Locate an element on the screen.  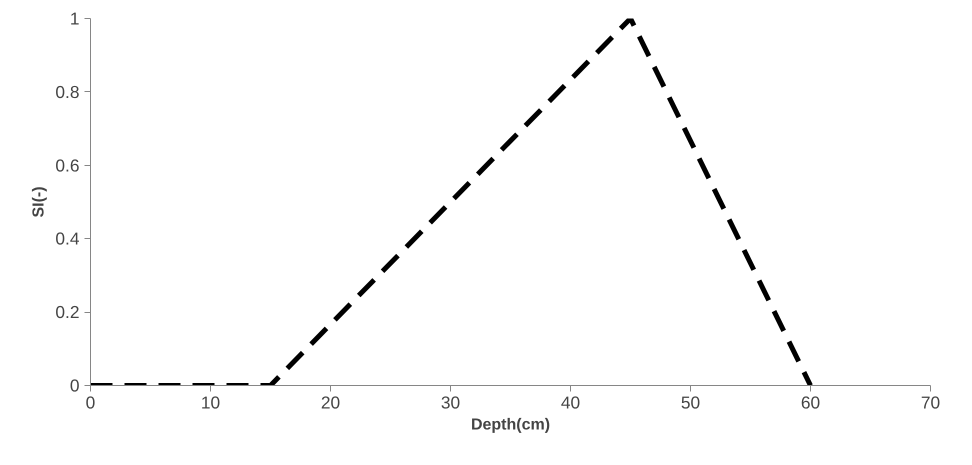
y-tick-label: 0.6 is located at coordinates (67, 165).